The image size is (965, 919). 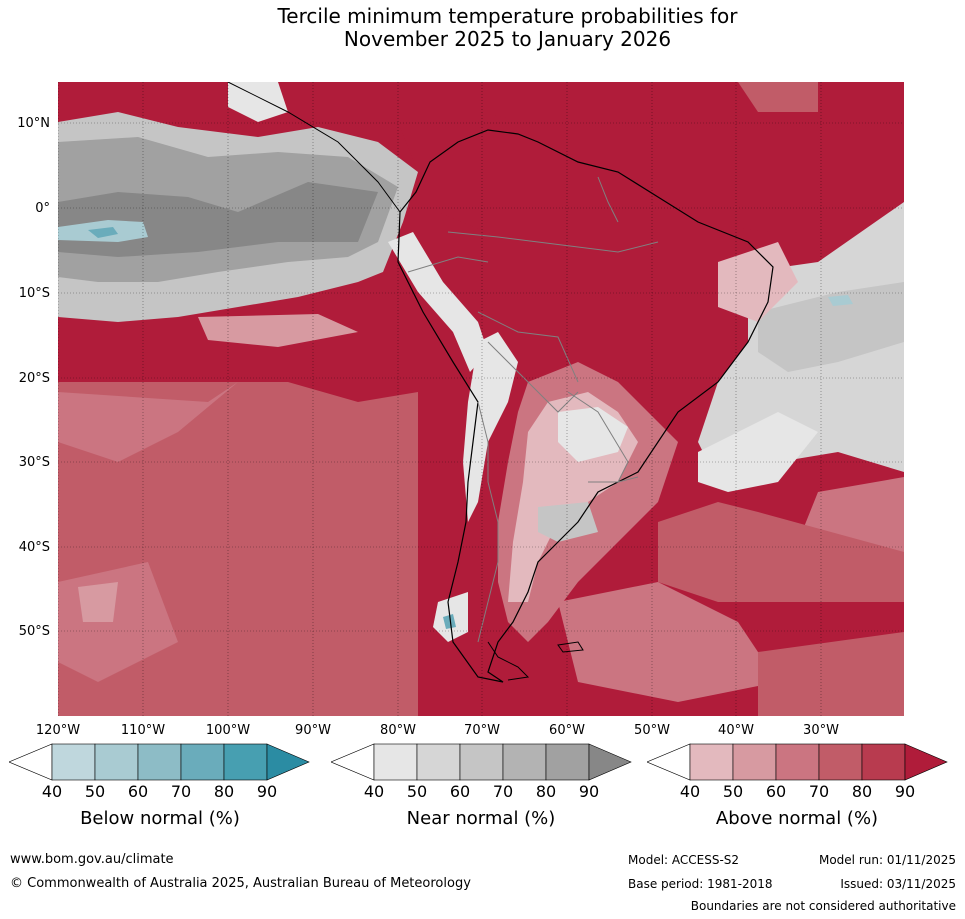 What do you see at coordinates (819, 791) in the screenshot?
I see `above-tick-70: 70` at bounding box center [819, 791].